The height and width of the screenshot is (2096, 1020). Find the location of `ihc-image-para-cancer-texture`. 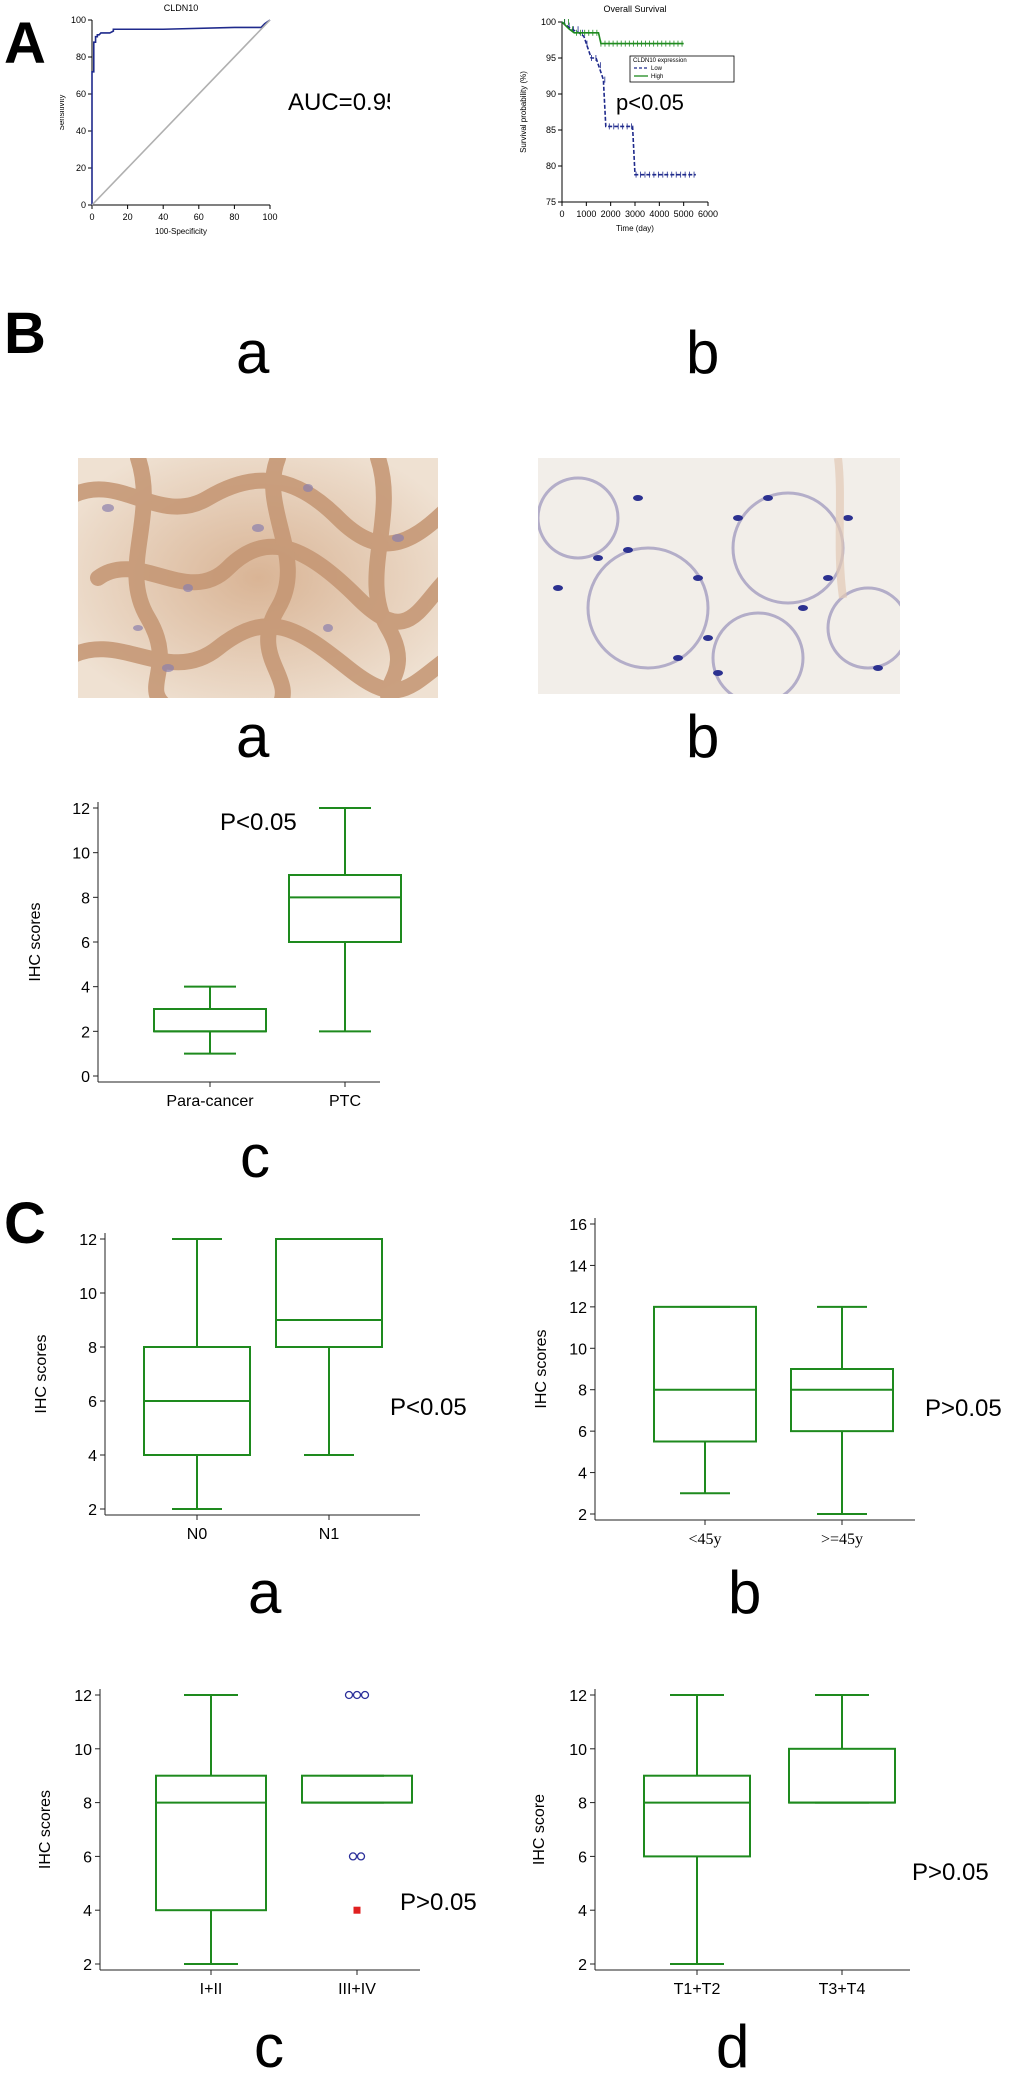

ihc-image-para-cancer-texture is located at coordinates (719, 576).